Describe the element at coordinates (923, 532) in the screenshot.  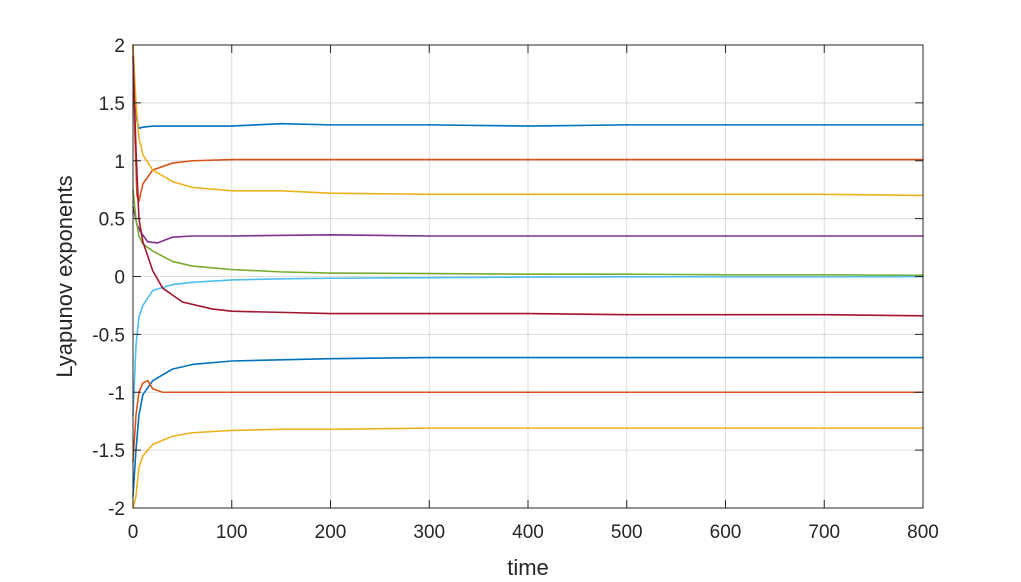
I see `x-tick-label: 800` at that location.